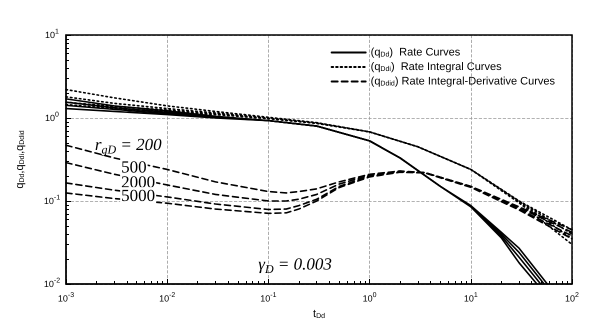  Describe the element at coordinates (138, 196) in the screenshot. I see `annotation: 5000` at that location.